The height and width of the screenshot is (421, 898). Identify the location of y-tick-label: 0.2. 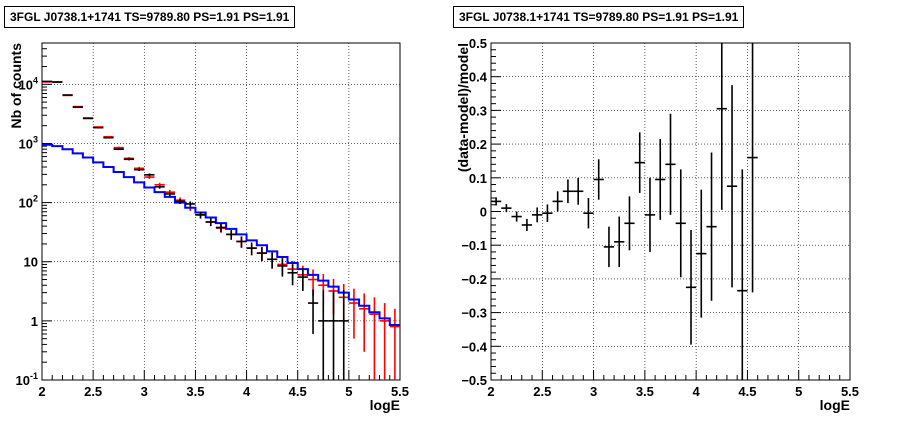
(478, 144).